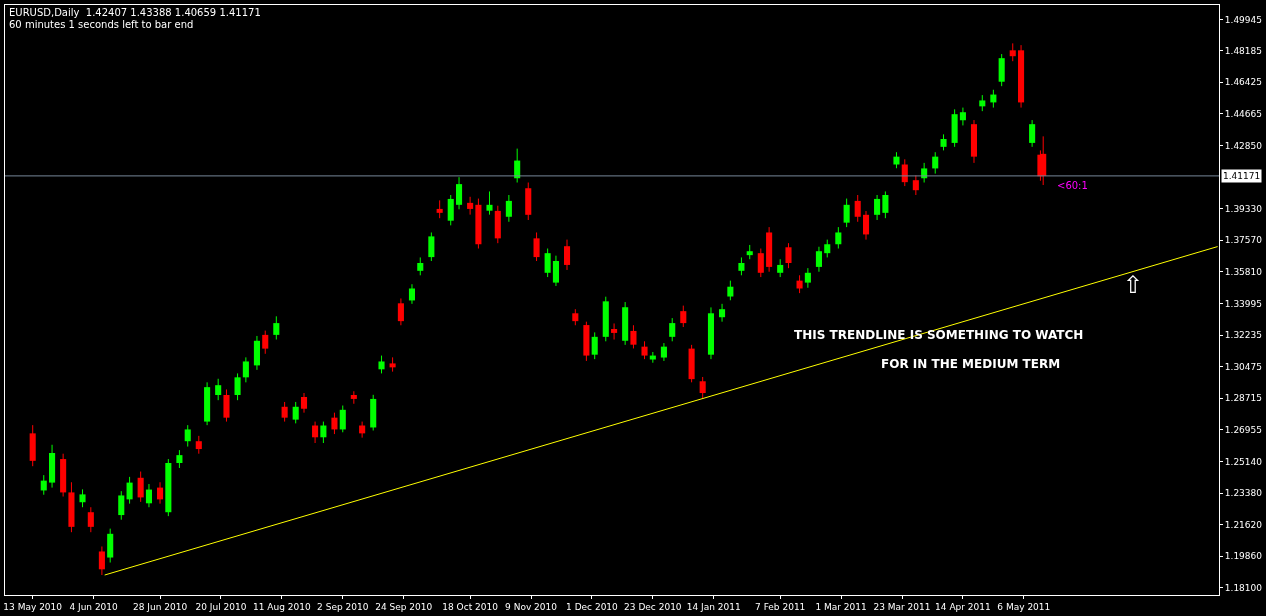  What do you see at coordinates (780, 606) in the screenshot?
I see `x-tick-label: 7 Feb 2011` at bounding box center [780, 606].